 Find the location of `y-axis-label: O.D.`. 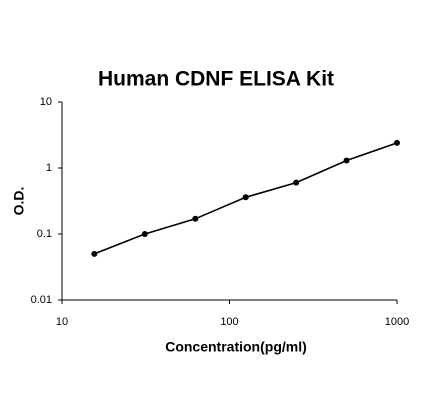

y-axis-label: O.D. is located at coordinates (19, 201).